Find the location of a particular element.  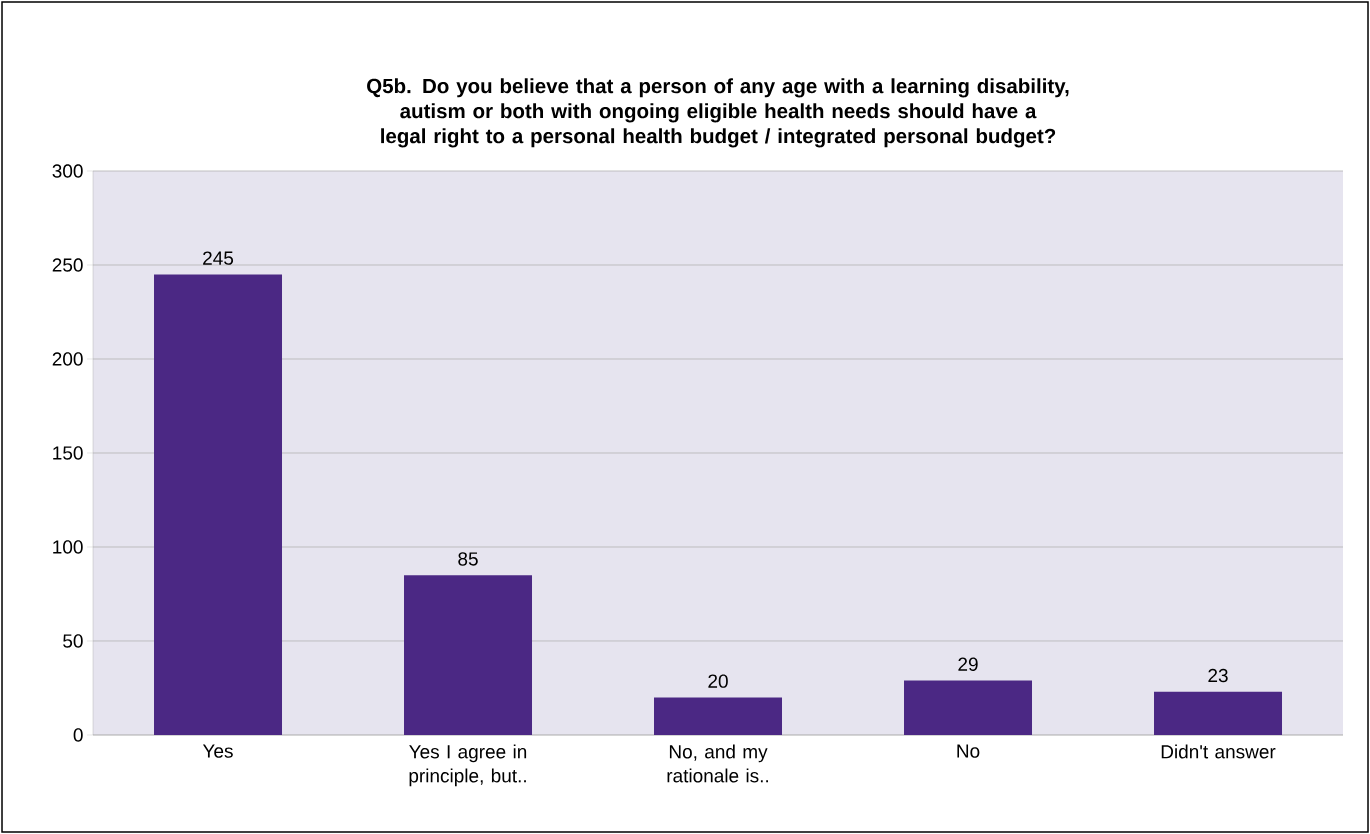

x-tick-label: No is located at coordinates (968, 751).